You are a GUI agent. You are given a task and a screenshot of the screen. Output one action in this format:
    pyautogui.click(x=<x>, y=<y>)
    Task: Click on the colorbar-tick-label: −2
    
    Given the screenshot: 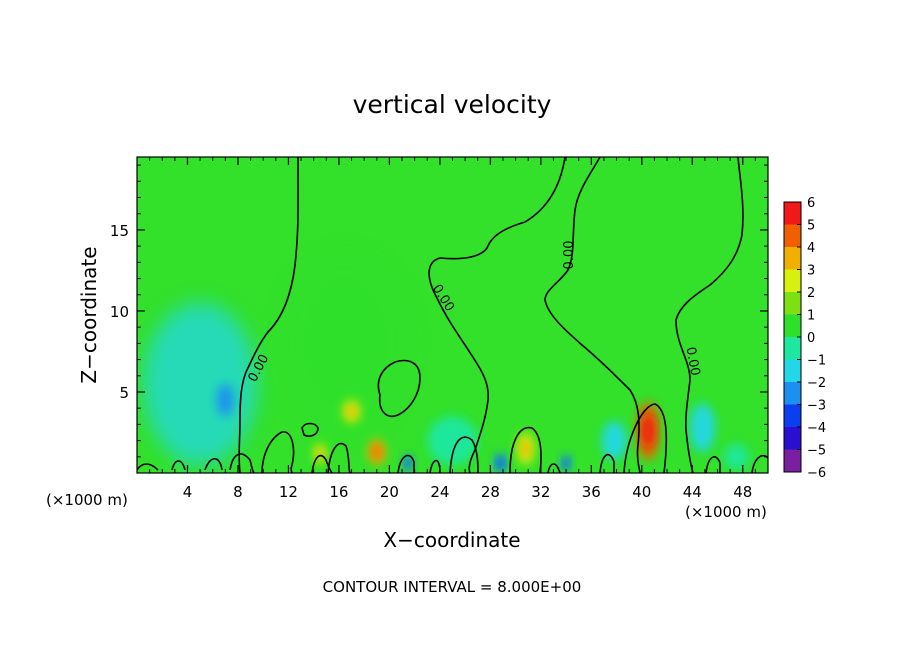 What is the action you would take?
    pyautogui.click(x=816, y=383)
    